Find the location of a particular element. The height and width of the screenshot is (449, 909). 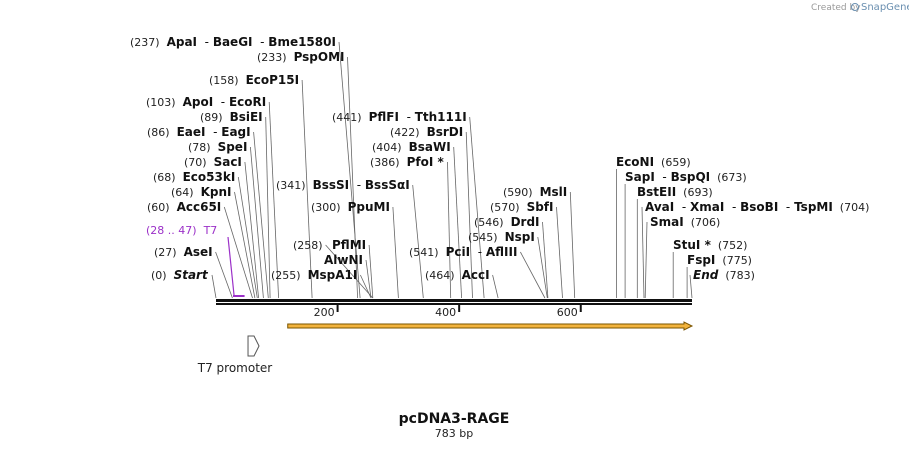

site-position: (541) is located at coordinates (427, 252).